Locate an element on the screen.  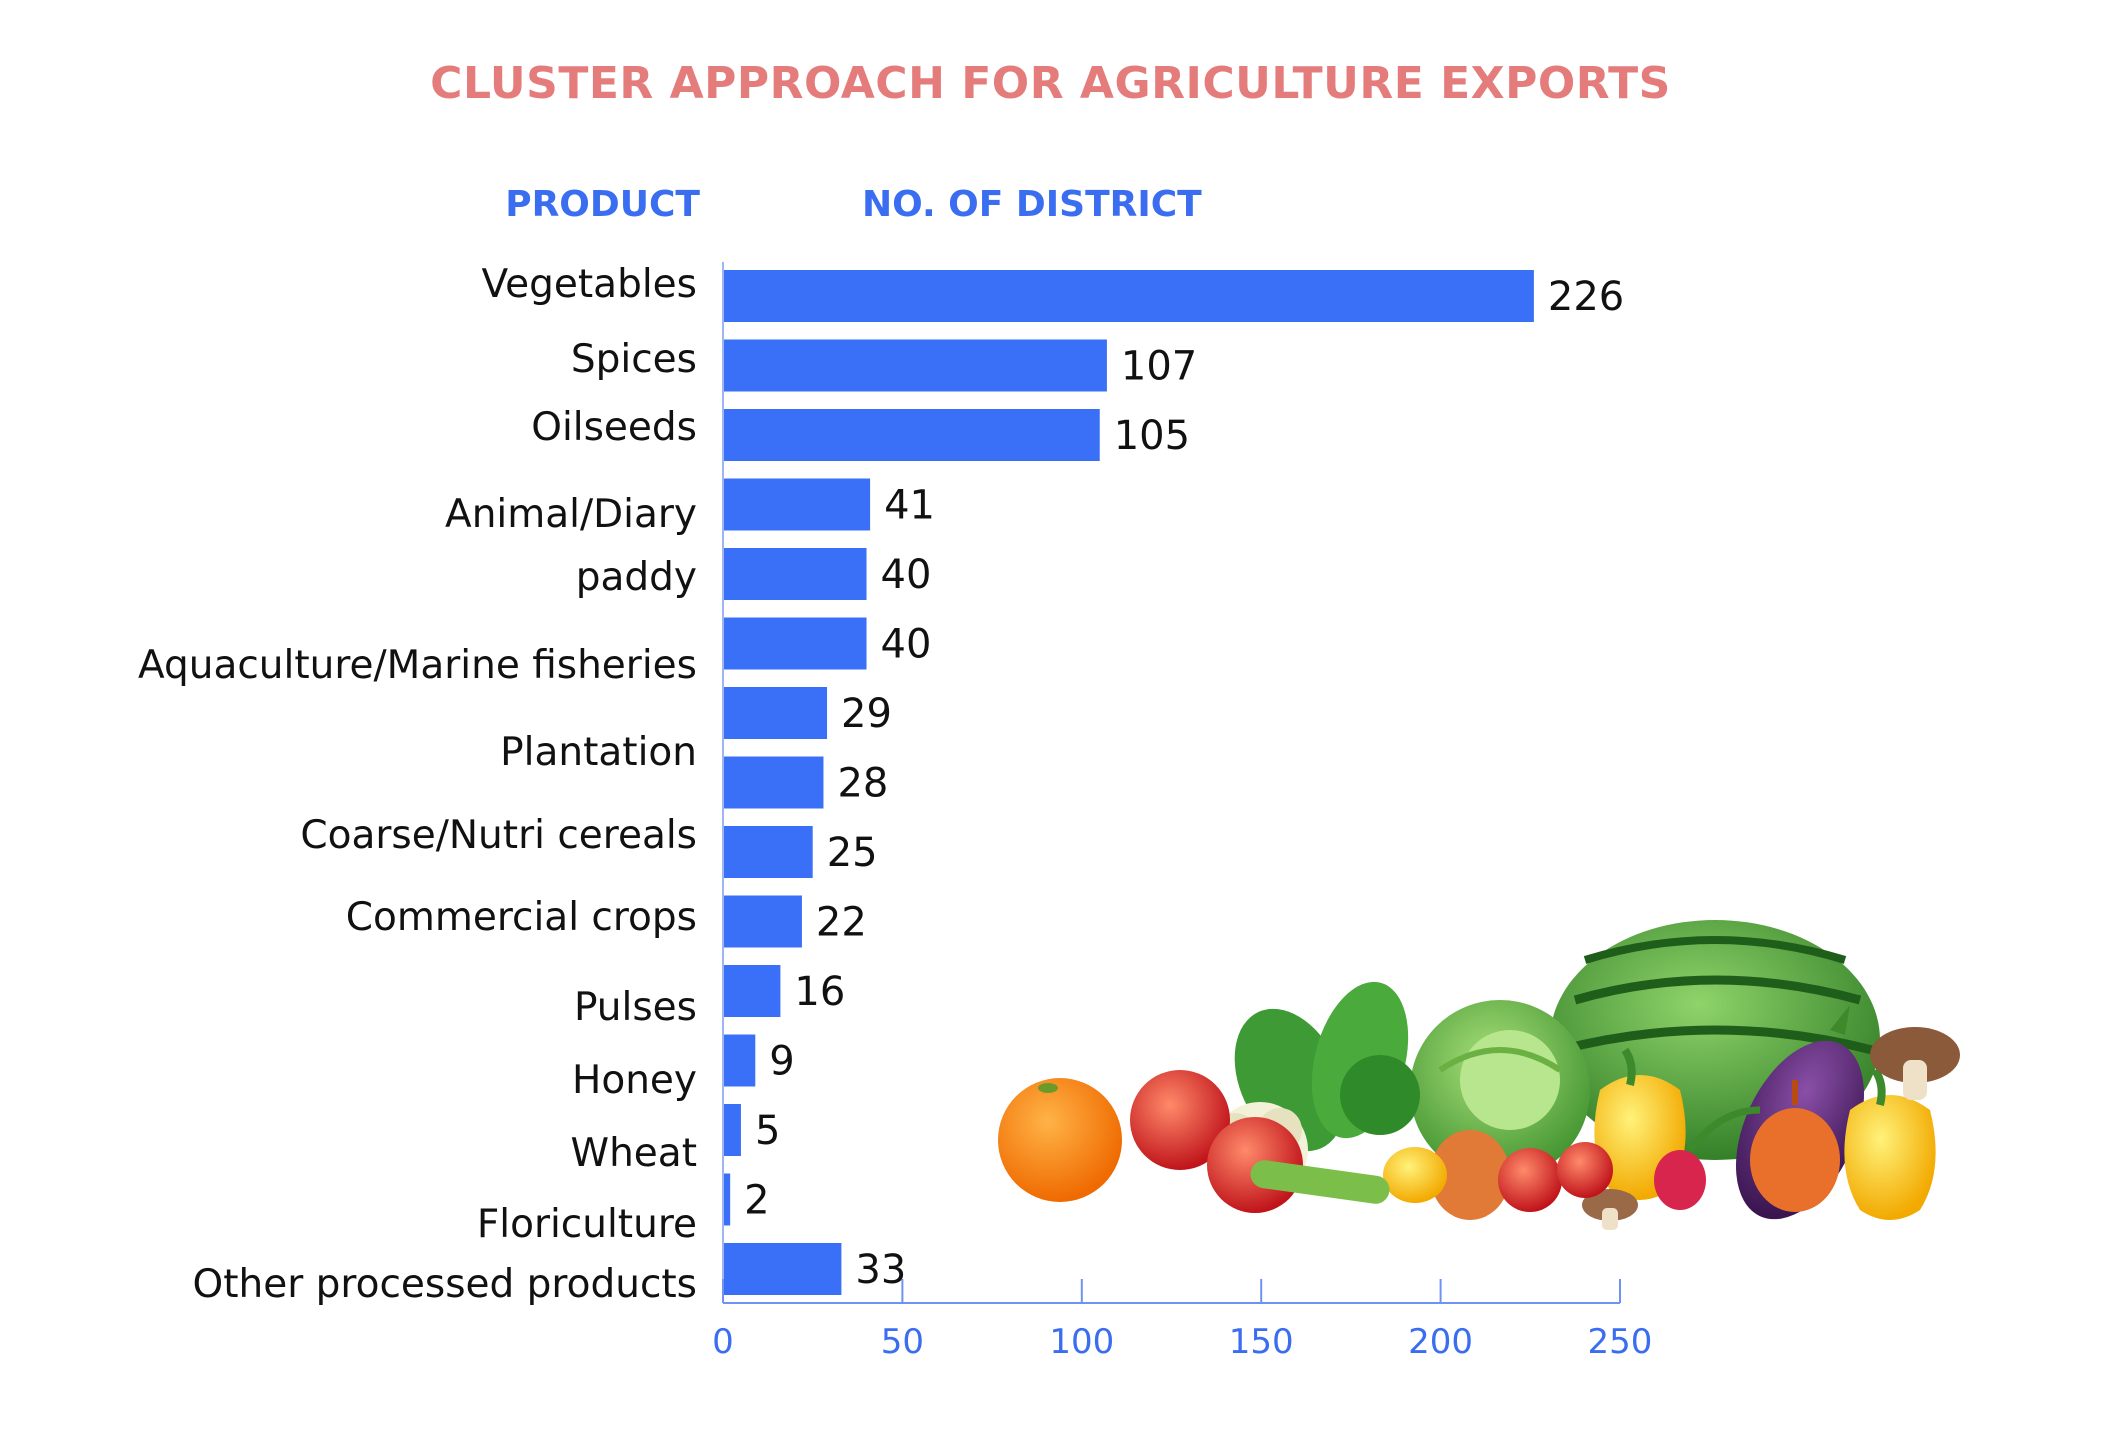
mushroom-icon is located at coordinates (1771, 1128).